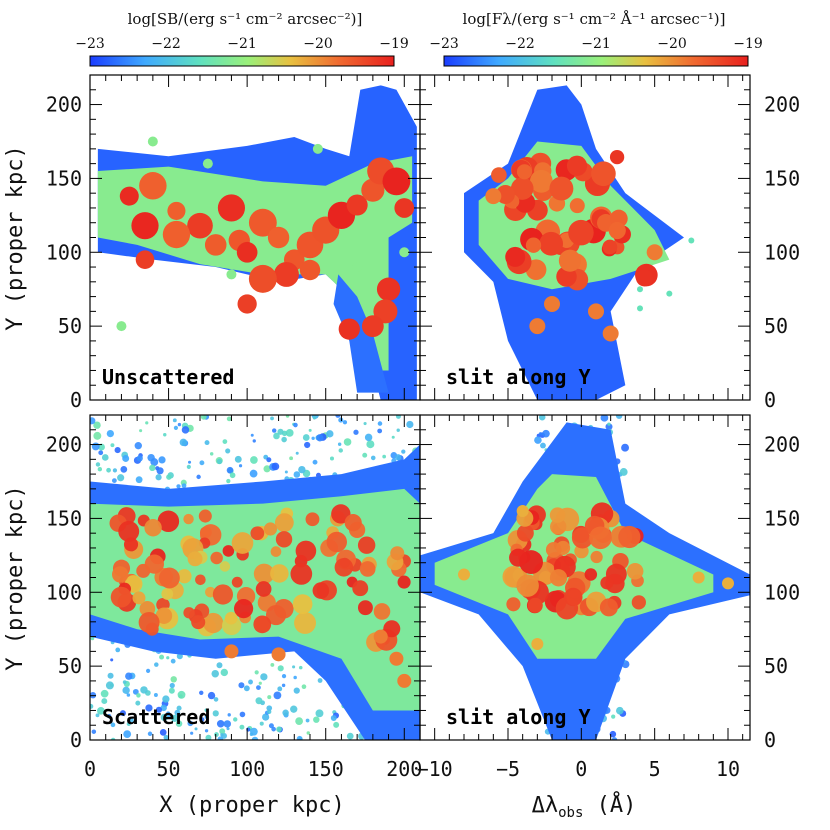 The height and width of the screenshot is (830, 830). Describe the element at coordinates (782, 445) in the screenshot. I see `y-tick-label: 200` at that location.